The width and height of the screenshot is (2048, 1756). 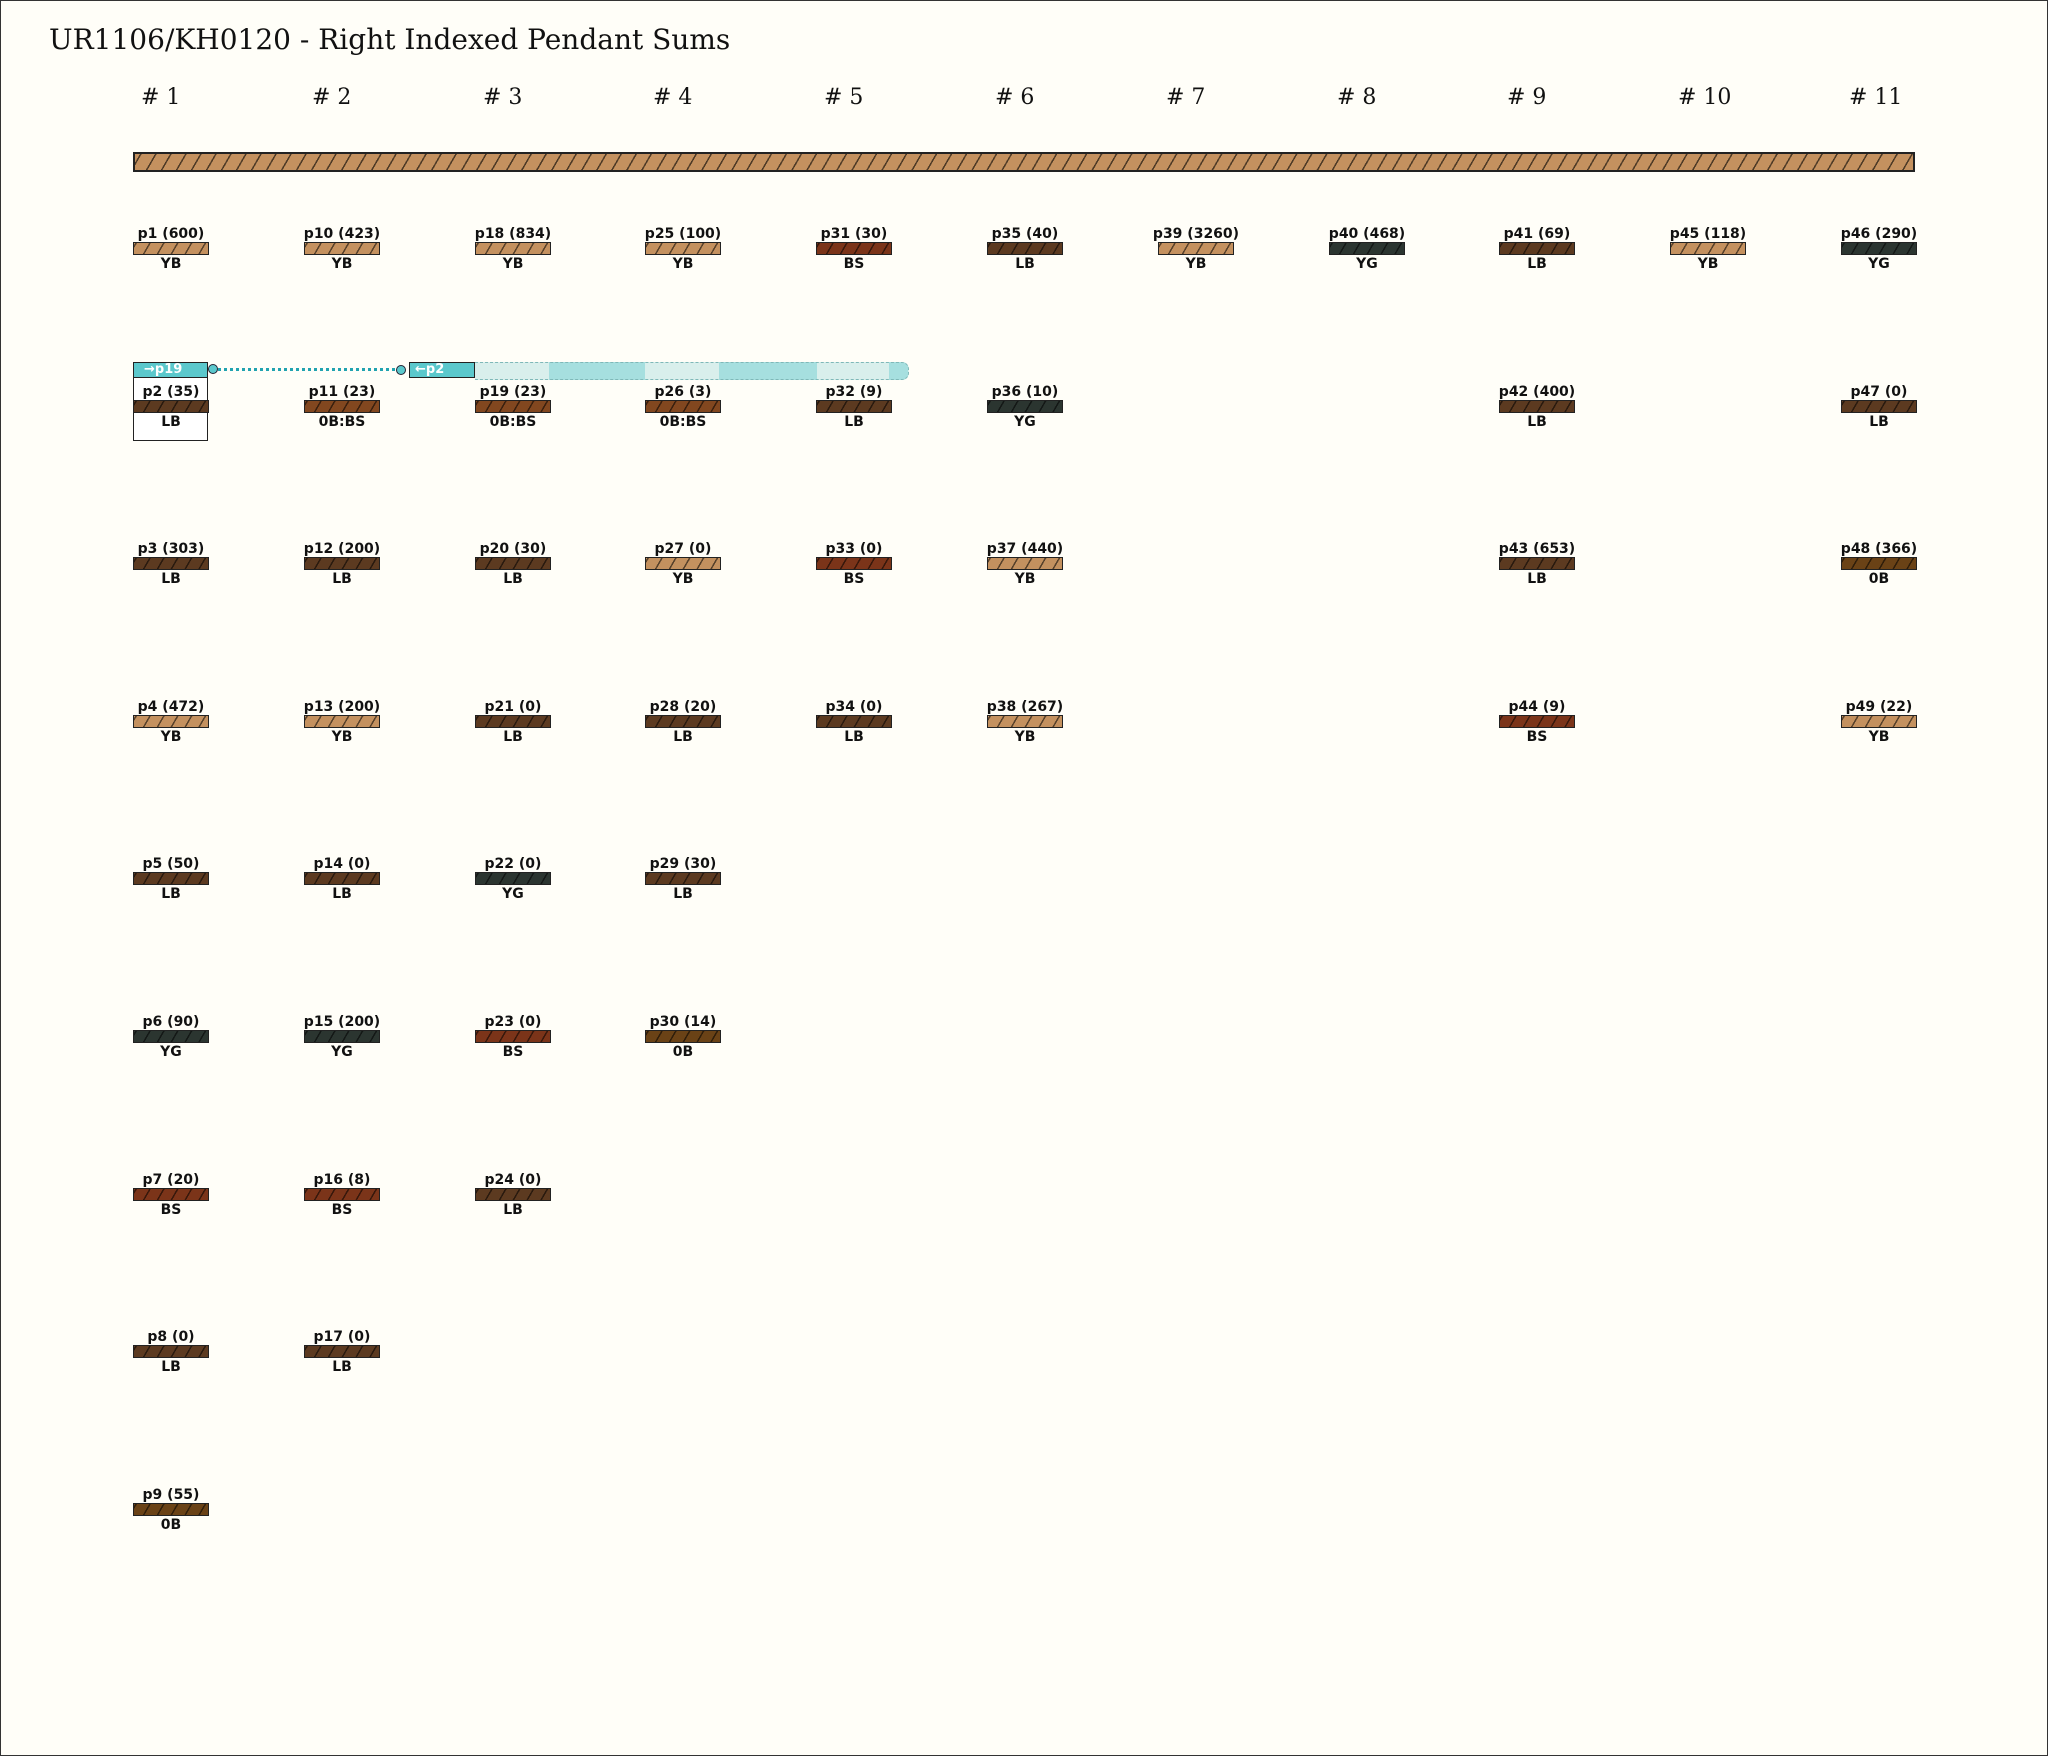 What do you see at coordinates (1025, 407) in the screenshot?
I see `pendant: p36 (10) YG` at bounding box center [1025, 407].